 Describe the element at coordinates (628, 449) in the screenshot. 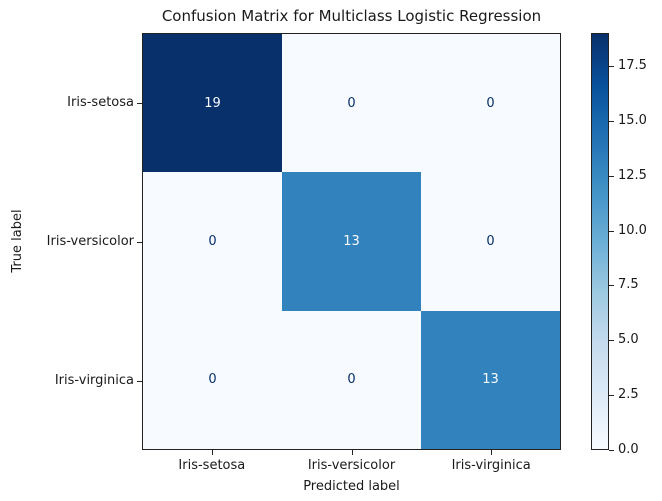

I see `colorbar-tick-label: 0.0` at that location.